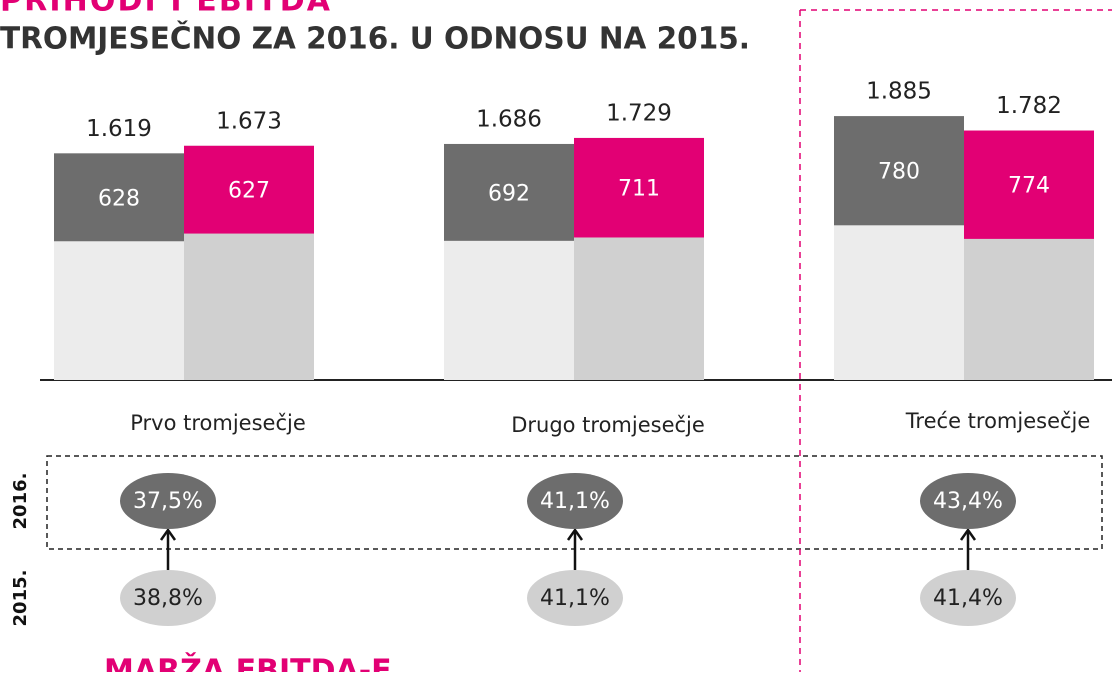  I want to click on chart-title: TROMJESEČNO ZA 2016. U ODNOSU NA 2015., so click(375, 38).